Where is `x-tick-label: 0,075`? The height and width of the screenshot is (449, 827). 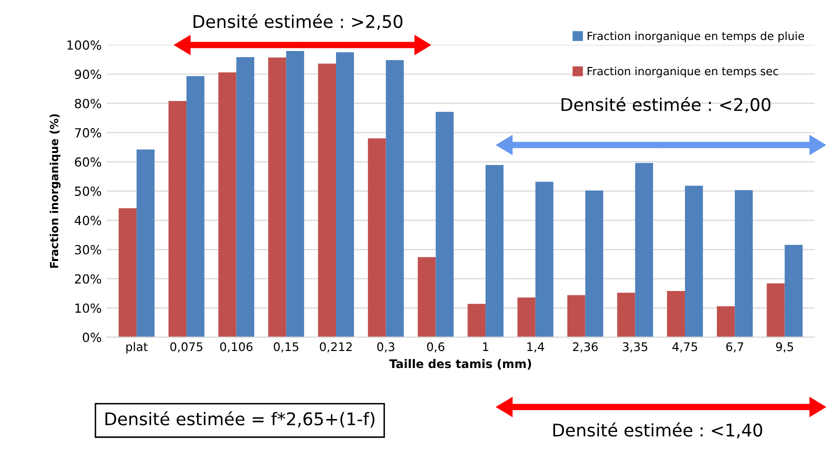
x-tick-label: 0,075 is located at coordinates (186, 347).